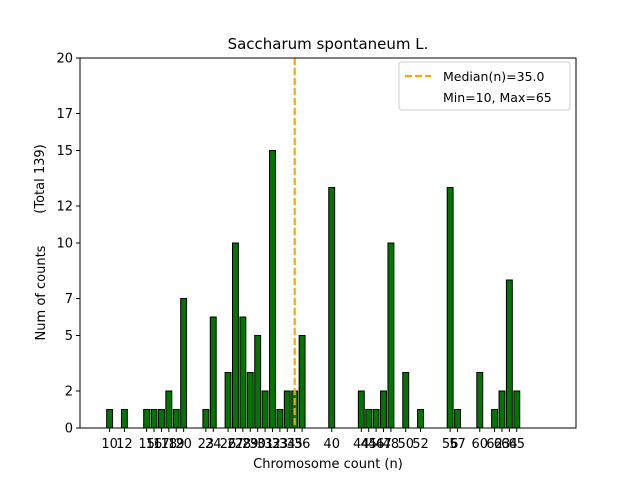 The width and height of the screenshot is (640, 485). What do you see at coordinates (64, 59) in the screenshot?
I see `y-tick-label: 20` at bounding box center [64, 59].